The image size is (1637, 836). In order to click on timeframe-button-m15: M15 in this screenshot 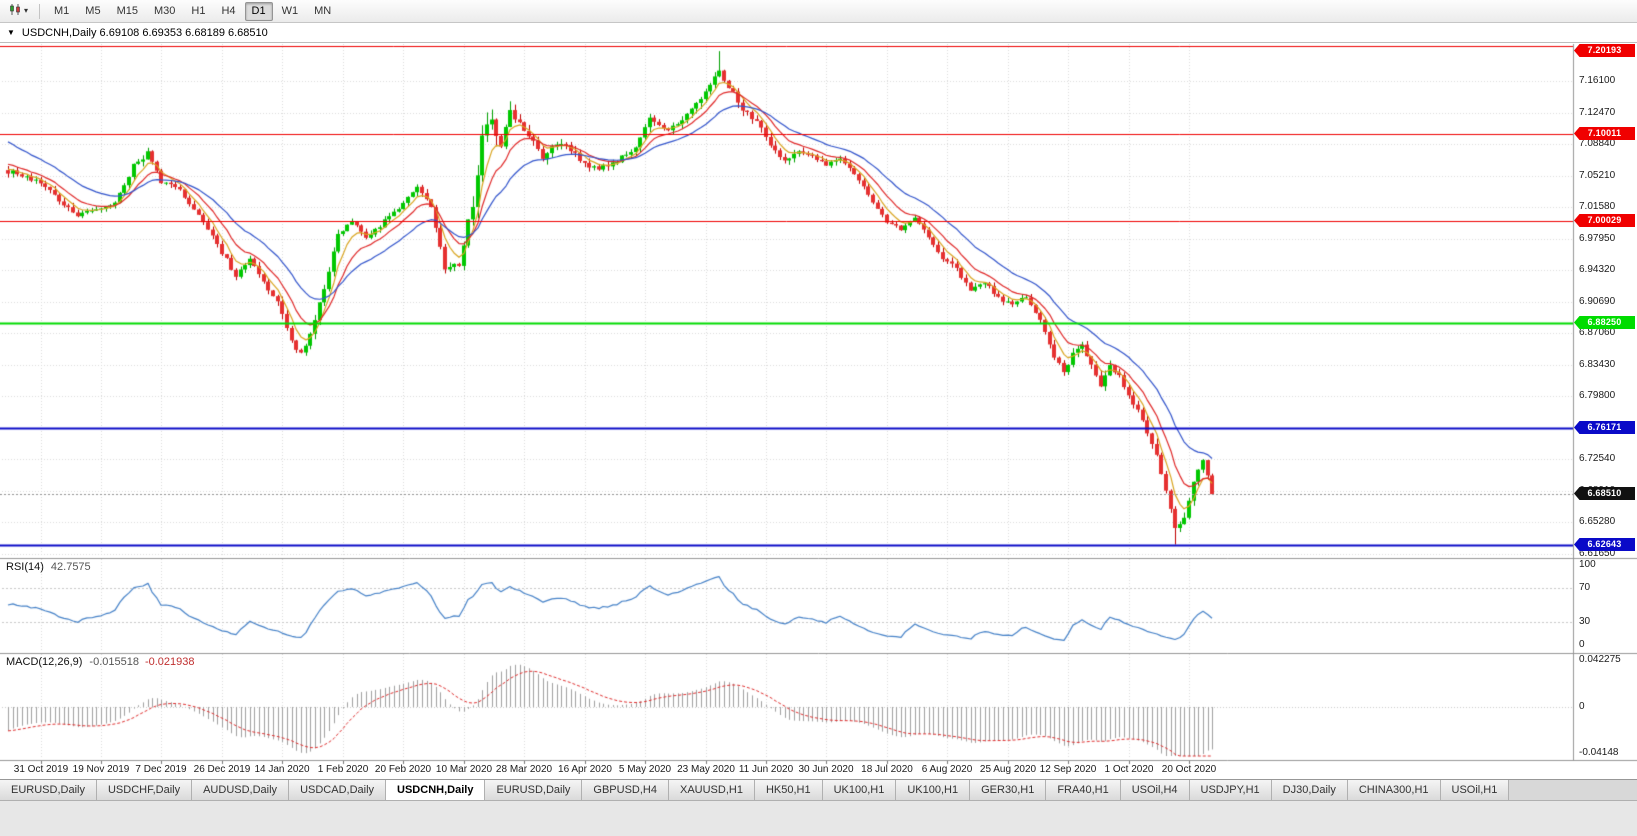, I will do `click(127, 11)`.